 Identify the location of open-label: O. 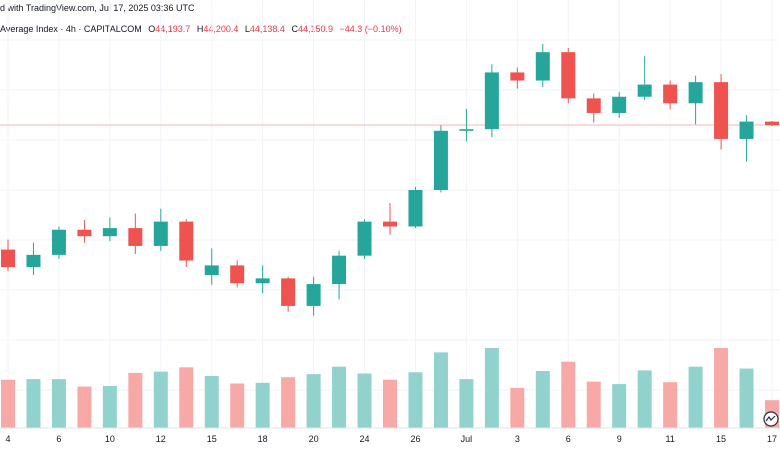
(152, 29).